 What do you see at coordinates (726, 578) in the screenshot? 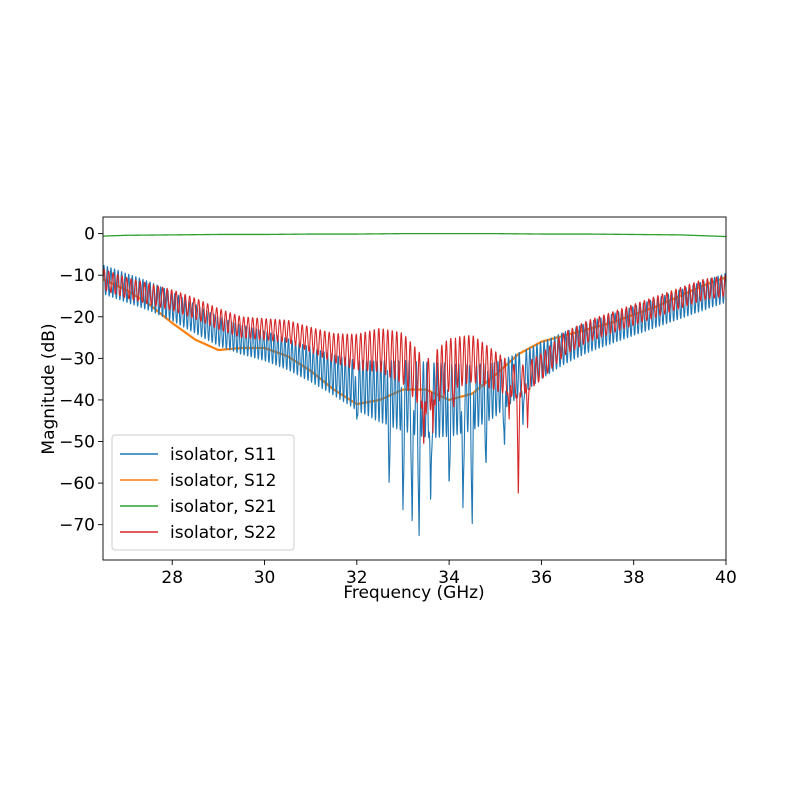
I see `x-tick-label: 40` at bounding box center [726, 578].